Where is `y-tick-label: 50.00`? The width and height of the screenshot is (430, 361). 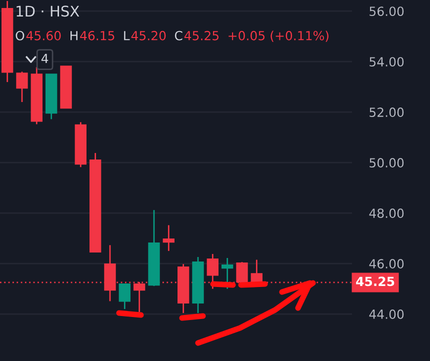 y-tick-label: 50.00 is located at coordinates (387, 163).